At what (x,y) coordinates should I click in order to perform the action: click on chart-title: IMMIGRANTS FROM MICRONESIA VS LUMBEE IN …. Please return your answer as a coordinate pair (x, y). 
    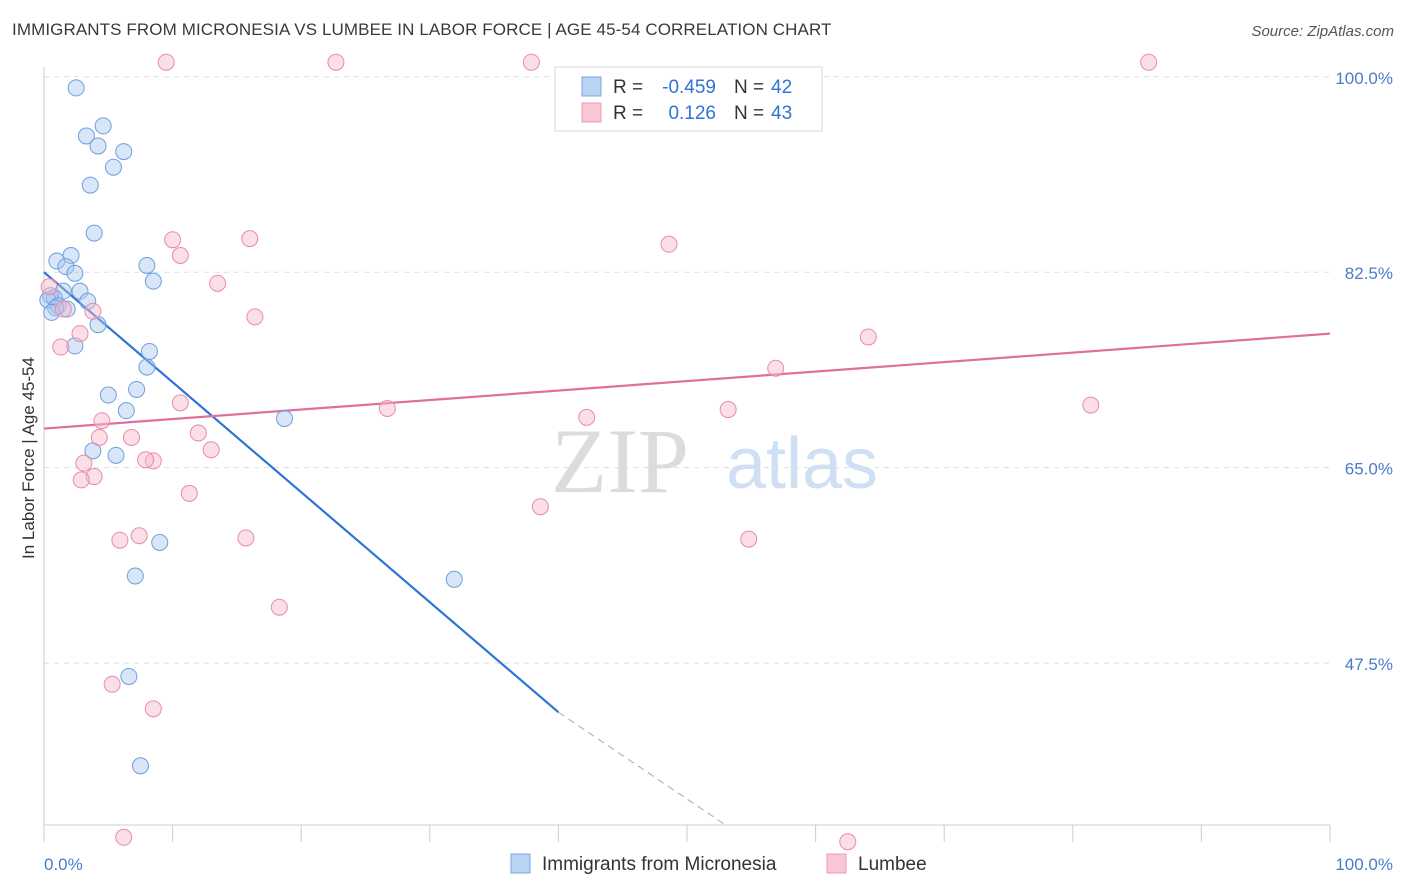
    Looking at the image, I should click on (422, 29).